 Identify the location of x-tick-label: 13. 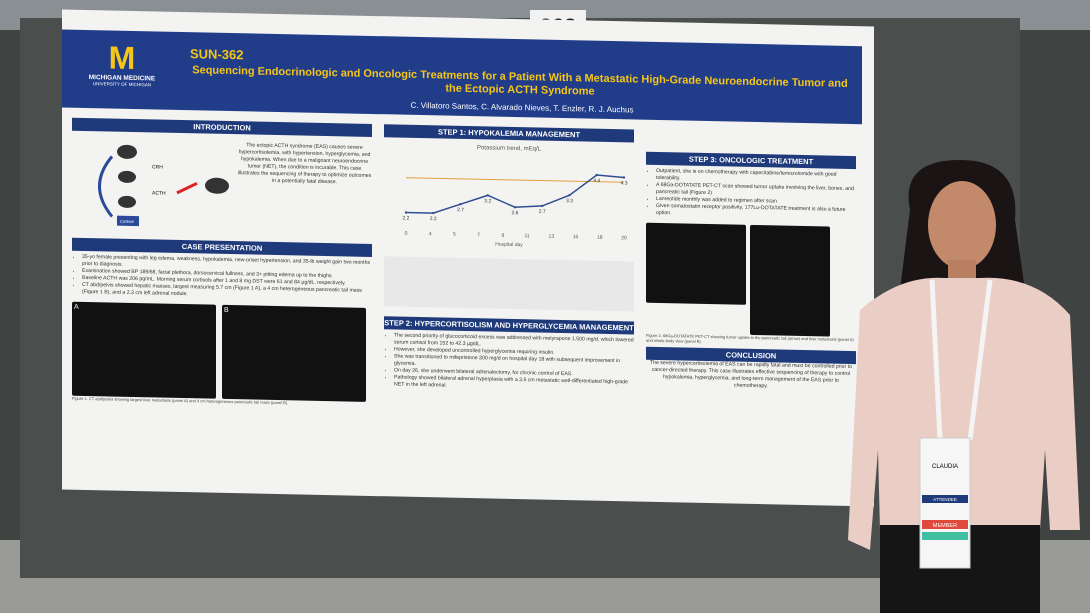
(552, 237).